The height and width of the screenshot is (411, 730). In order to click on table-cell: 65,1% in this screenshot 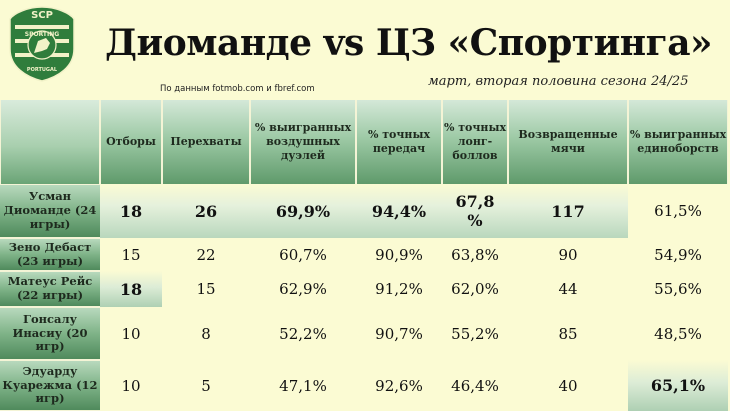, I will do `click(678, 385)`.